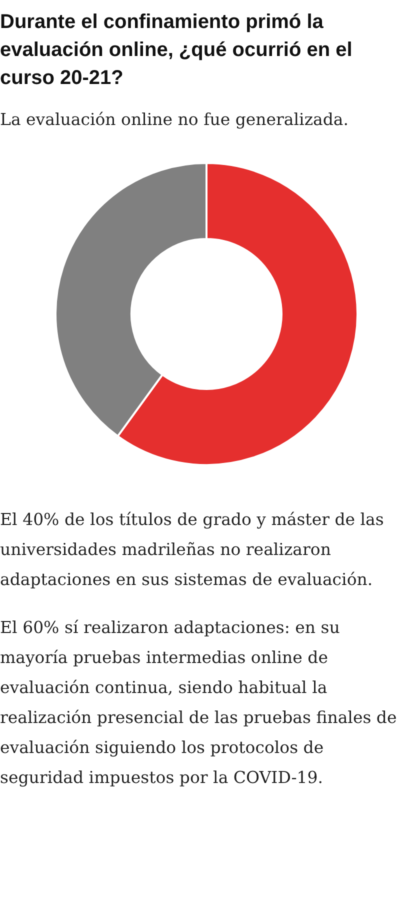  I want to click on chart-subtitle: La evaluación online no fue generalizada., so click(175, 119).